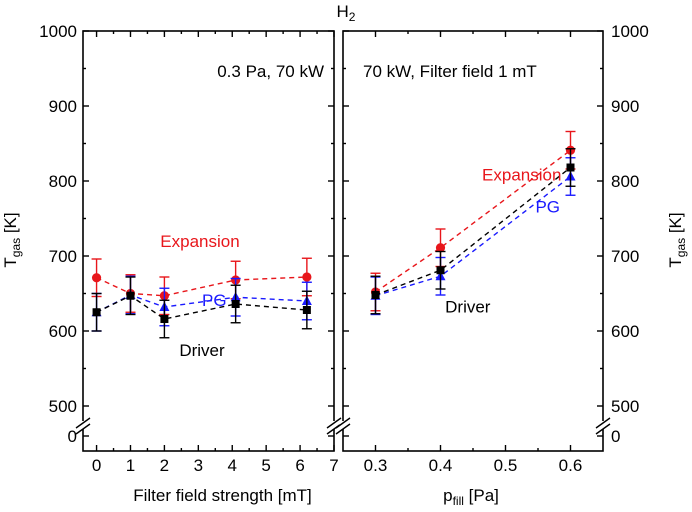  I want to click on panel-annotation: 0.3 Pa, 70 kW, so click(270, 71).